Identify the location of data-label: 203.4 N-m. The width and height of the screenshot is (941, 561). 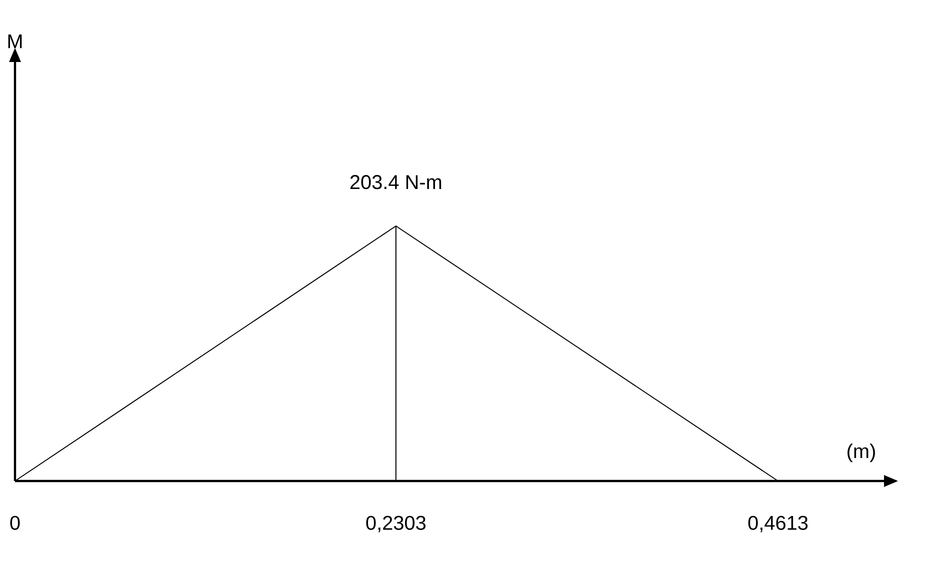
(396, 182).